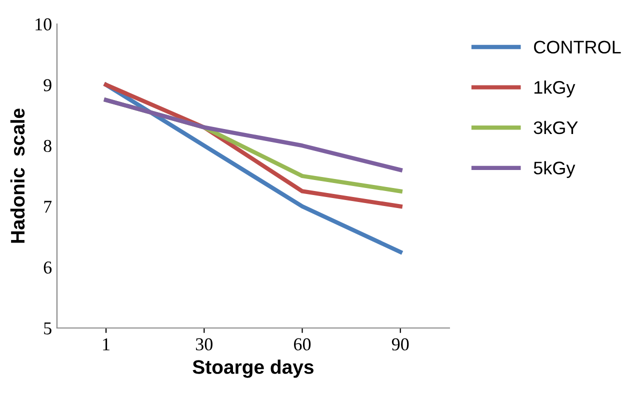 The image size is (633, 400). Describe the element at coordinates (106, 344) in the screenshot. I see `x-tick-label: 1` at that location.